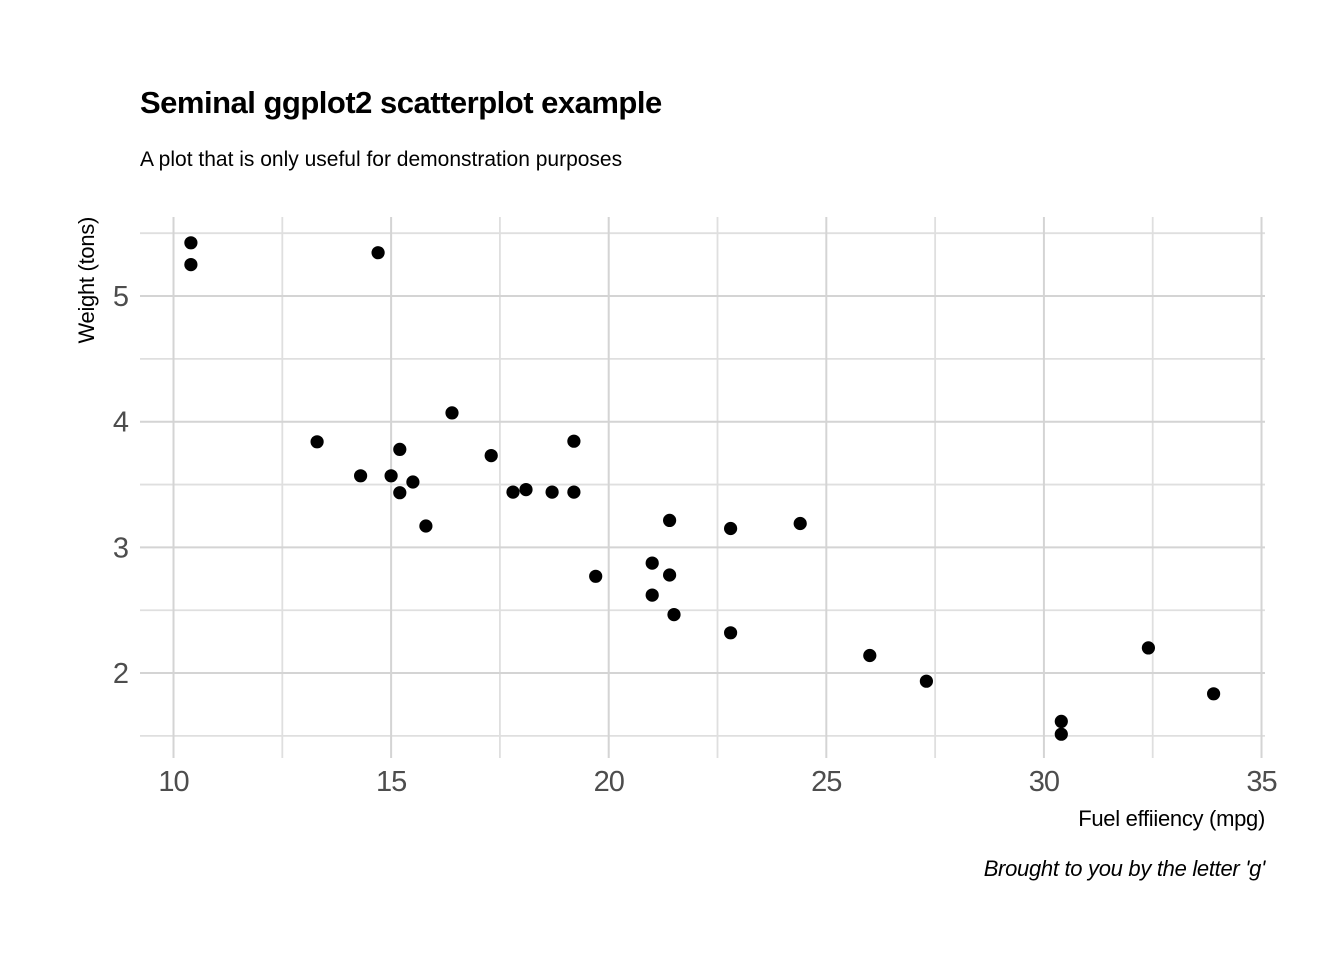 The width and height of the screenshot is (1344, 960). What do you see at coordinates (826, 782) in the screenshot?
I see `x-tick-label: 25` at bounding box center [826, 782].